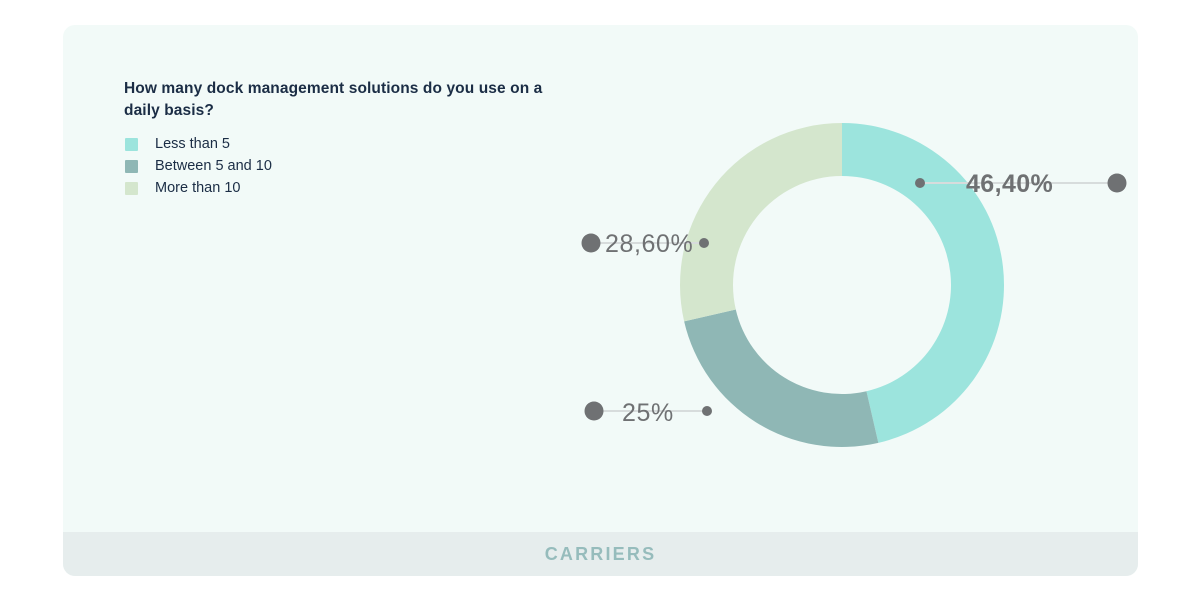 The width and height of the screenshot is (1201, 601). I want to click on footer-group-label: CARRIERS, so click(600, 553).